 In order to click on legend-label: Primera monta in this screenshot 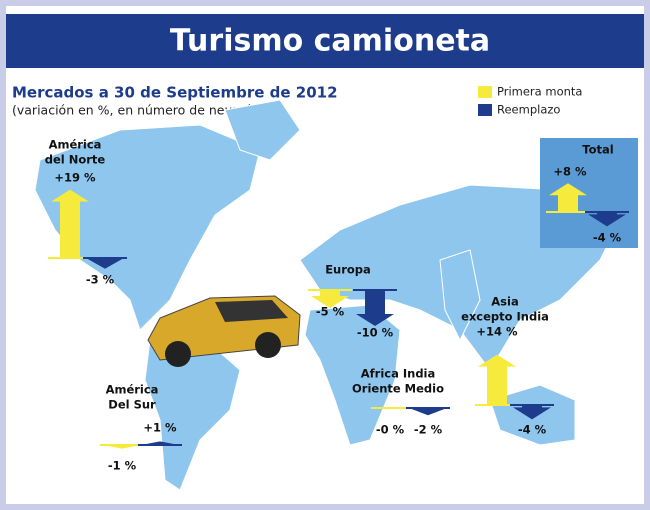, I will do `click(539, 92)`.